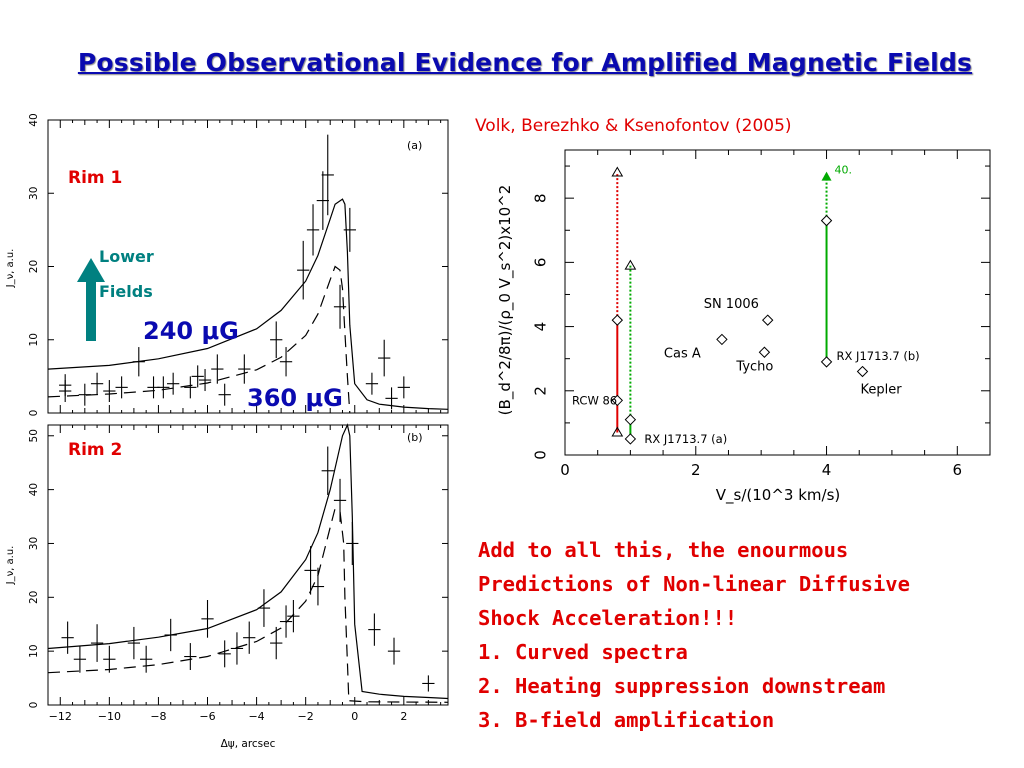 This screenshot has height=768, width=1024. Describe the element at coordinates (682, 353) in the screenshot. I see `point-label: Cas A` at that location.